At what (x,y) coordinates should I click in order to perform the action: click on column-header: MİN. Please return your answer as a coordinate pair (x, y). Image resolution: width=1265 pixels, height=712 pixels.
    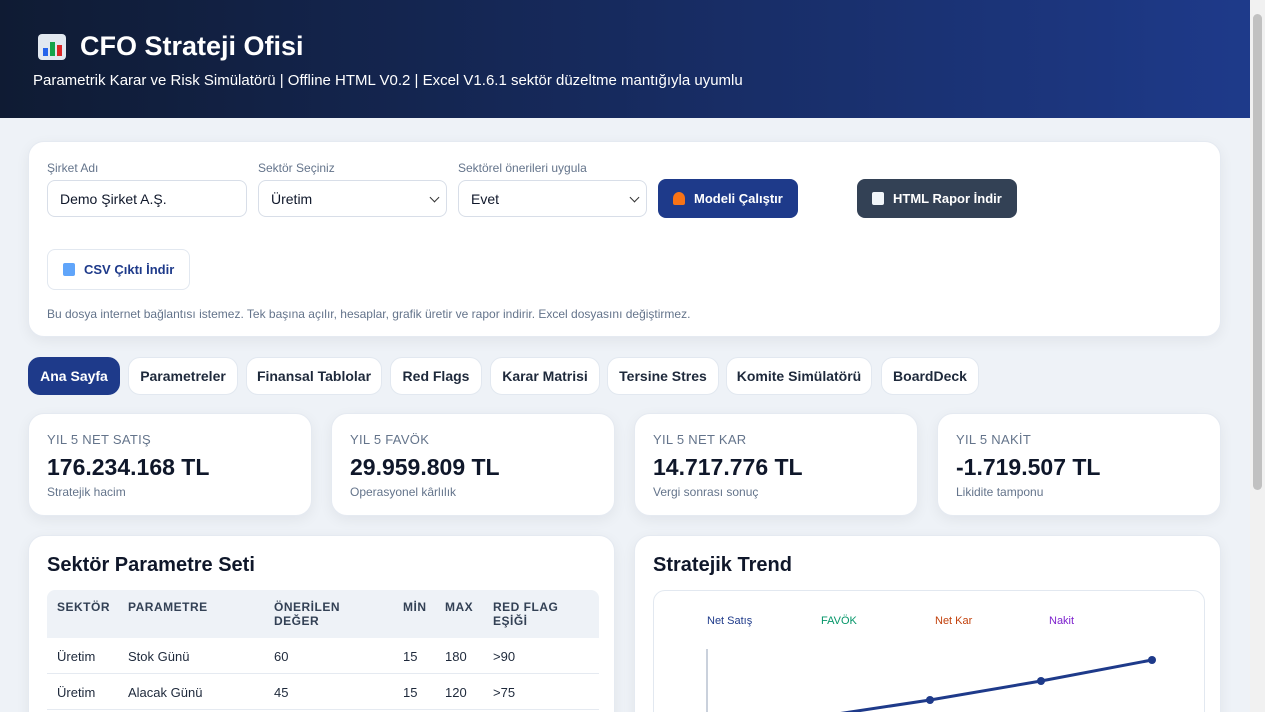
    Looking at the image, I should click on (415, 607).